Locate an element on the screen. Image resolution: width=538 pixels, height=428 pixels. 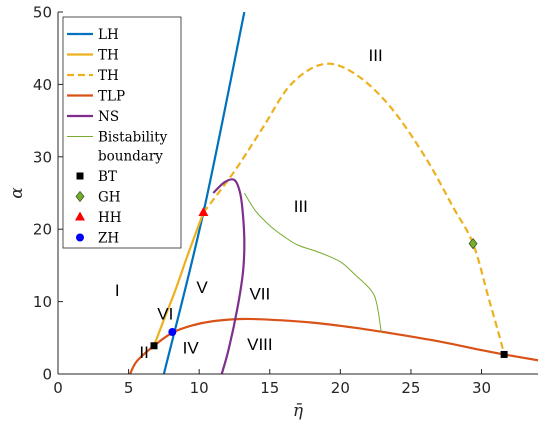
legend-th-entry: TH is located at coordinates (93, 56).